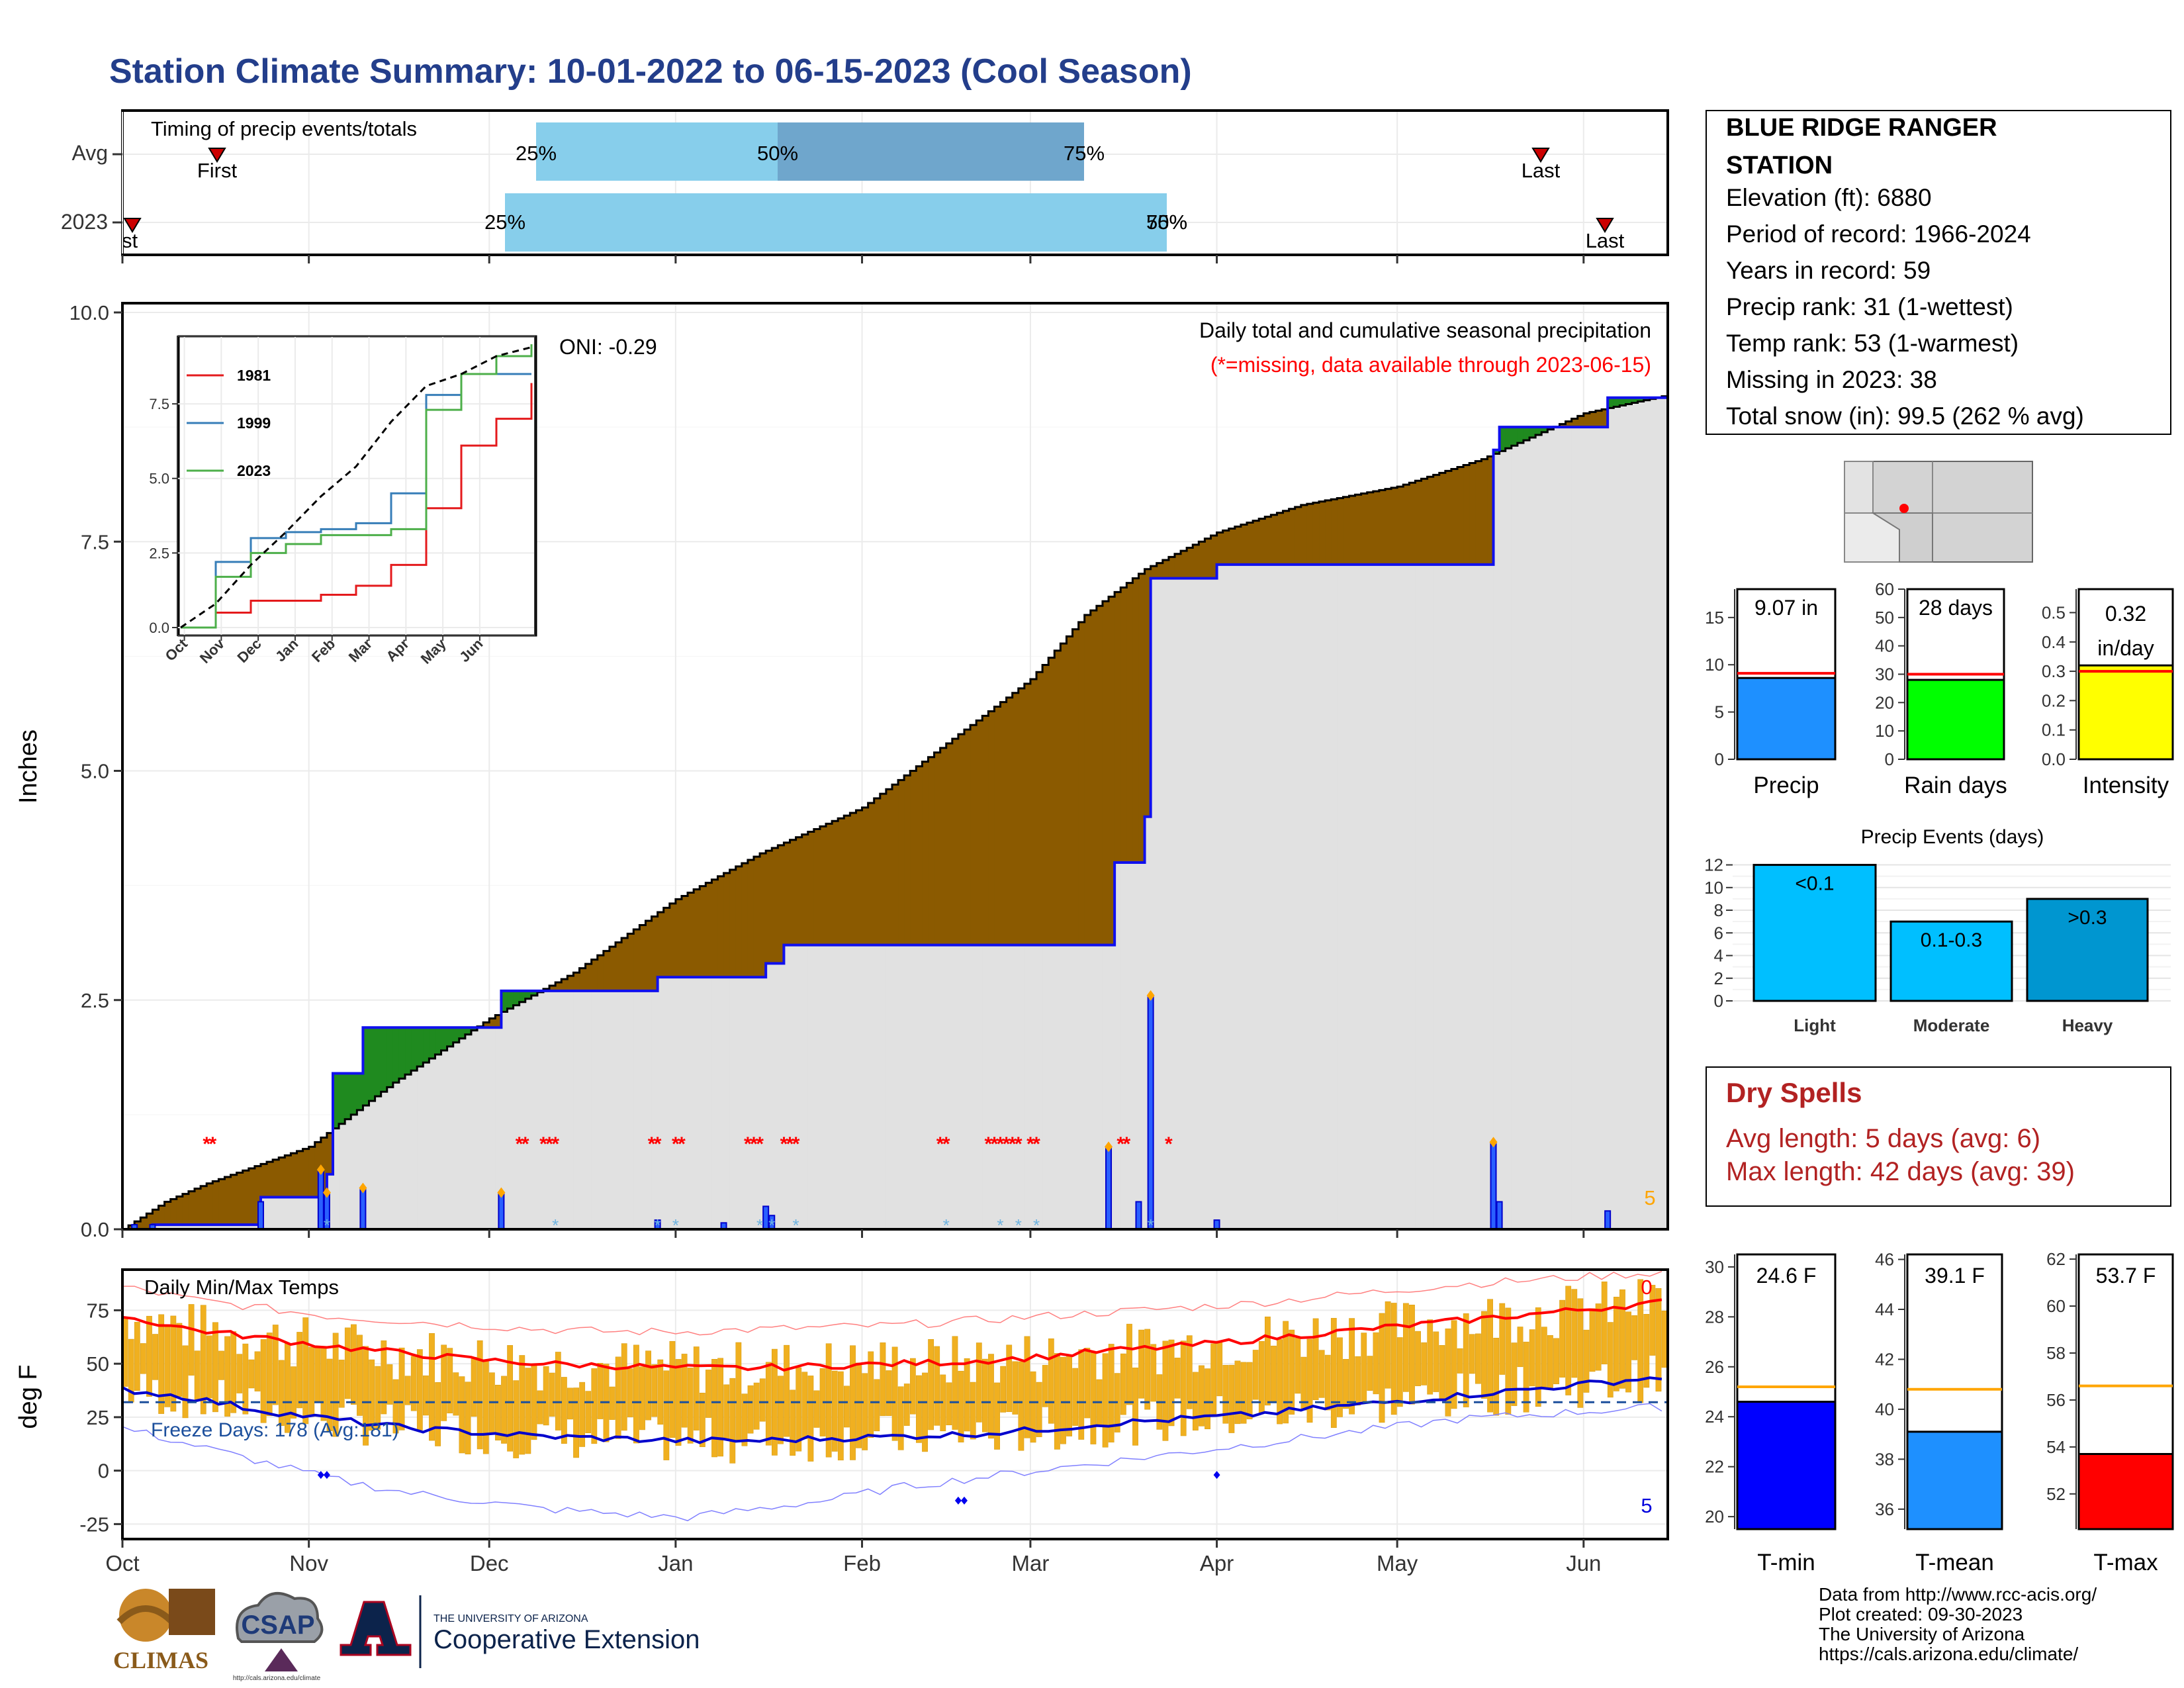  What do you see at coordinates (1815, 1025) in the screenshot?
I see `events-category: Light` at bounding box center [1815, 1025].